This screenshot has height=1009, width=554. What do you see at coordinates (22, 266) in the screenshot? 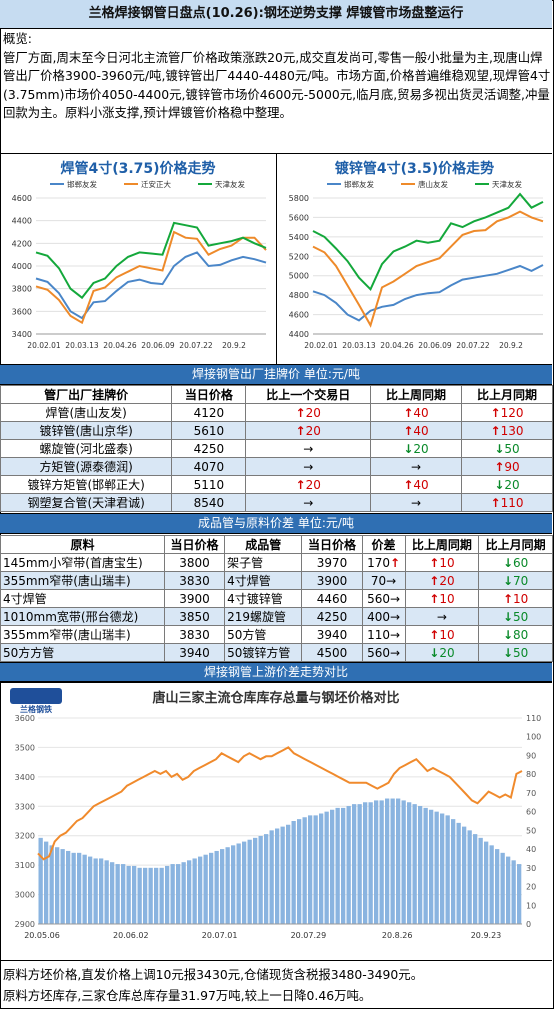
I see `y-tick-label: 4000` at bounding box center [22, 266].